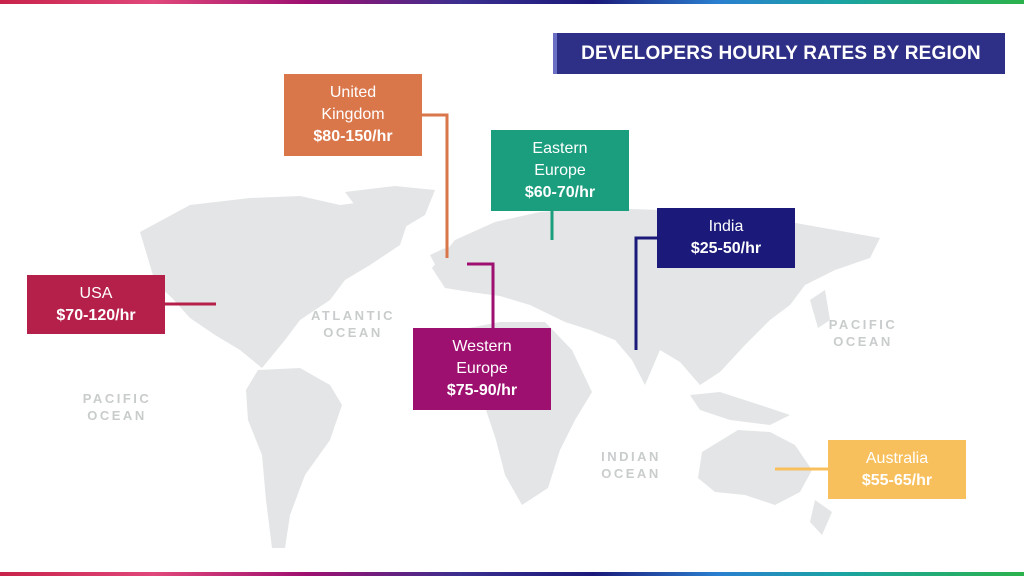 This screenshot has width=1024, height=576. I want to click on region-box: India $25-50/hr, so click(726, 238).